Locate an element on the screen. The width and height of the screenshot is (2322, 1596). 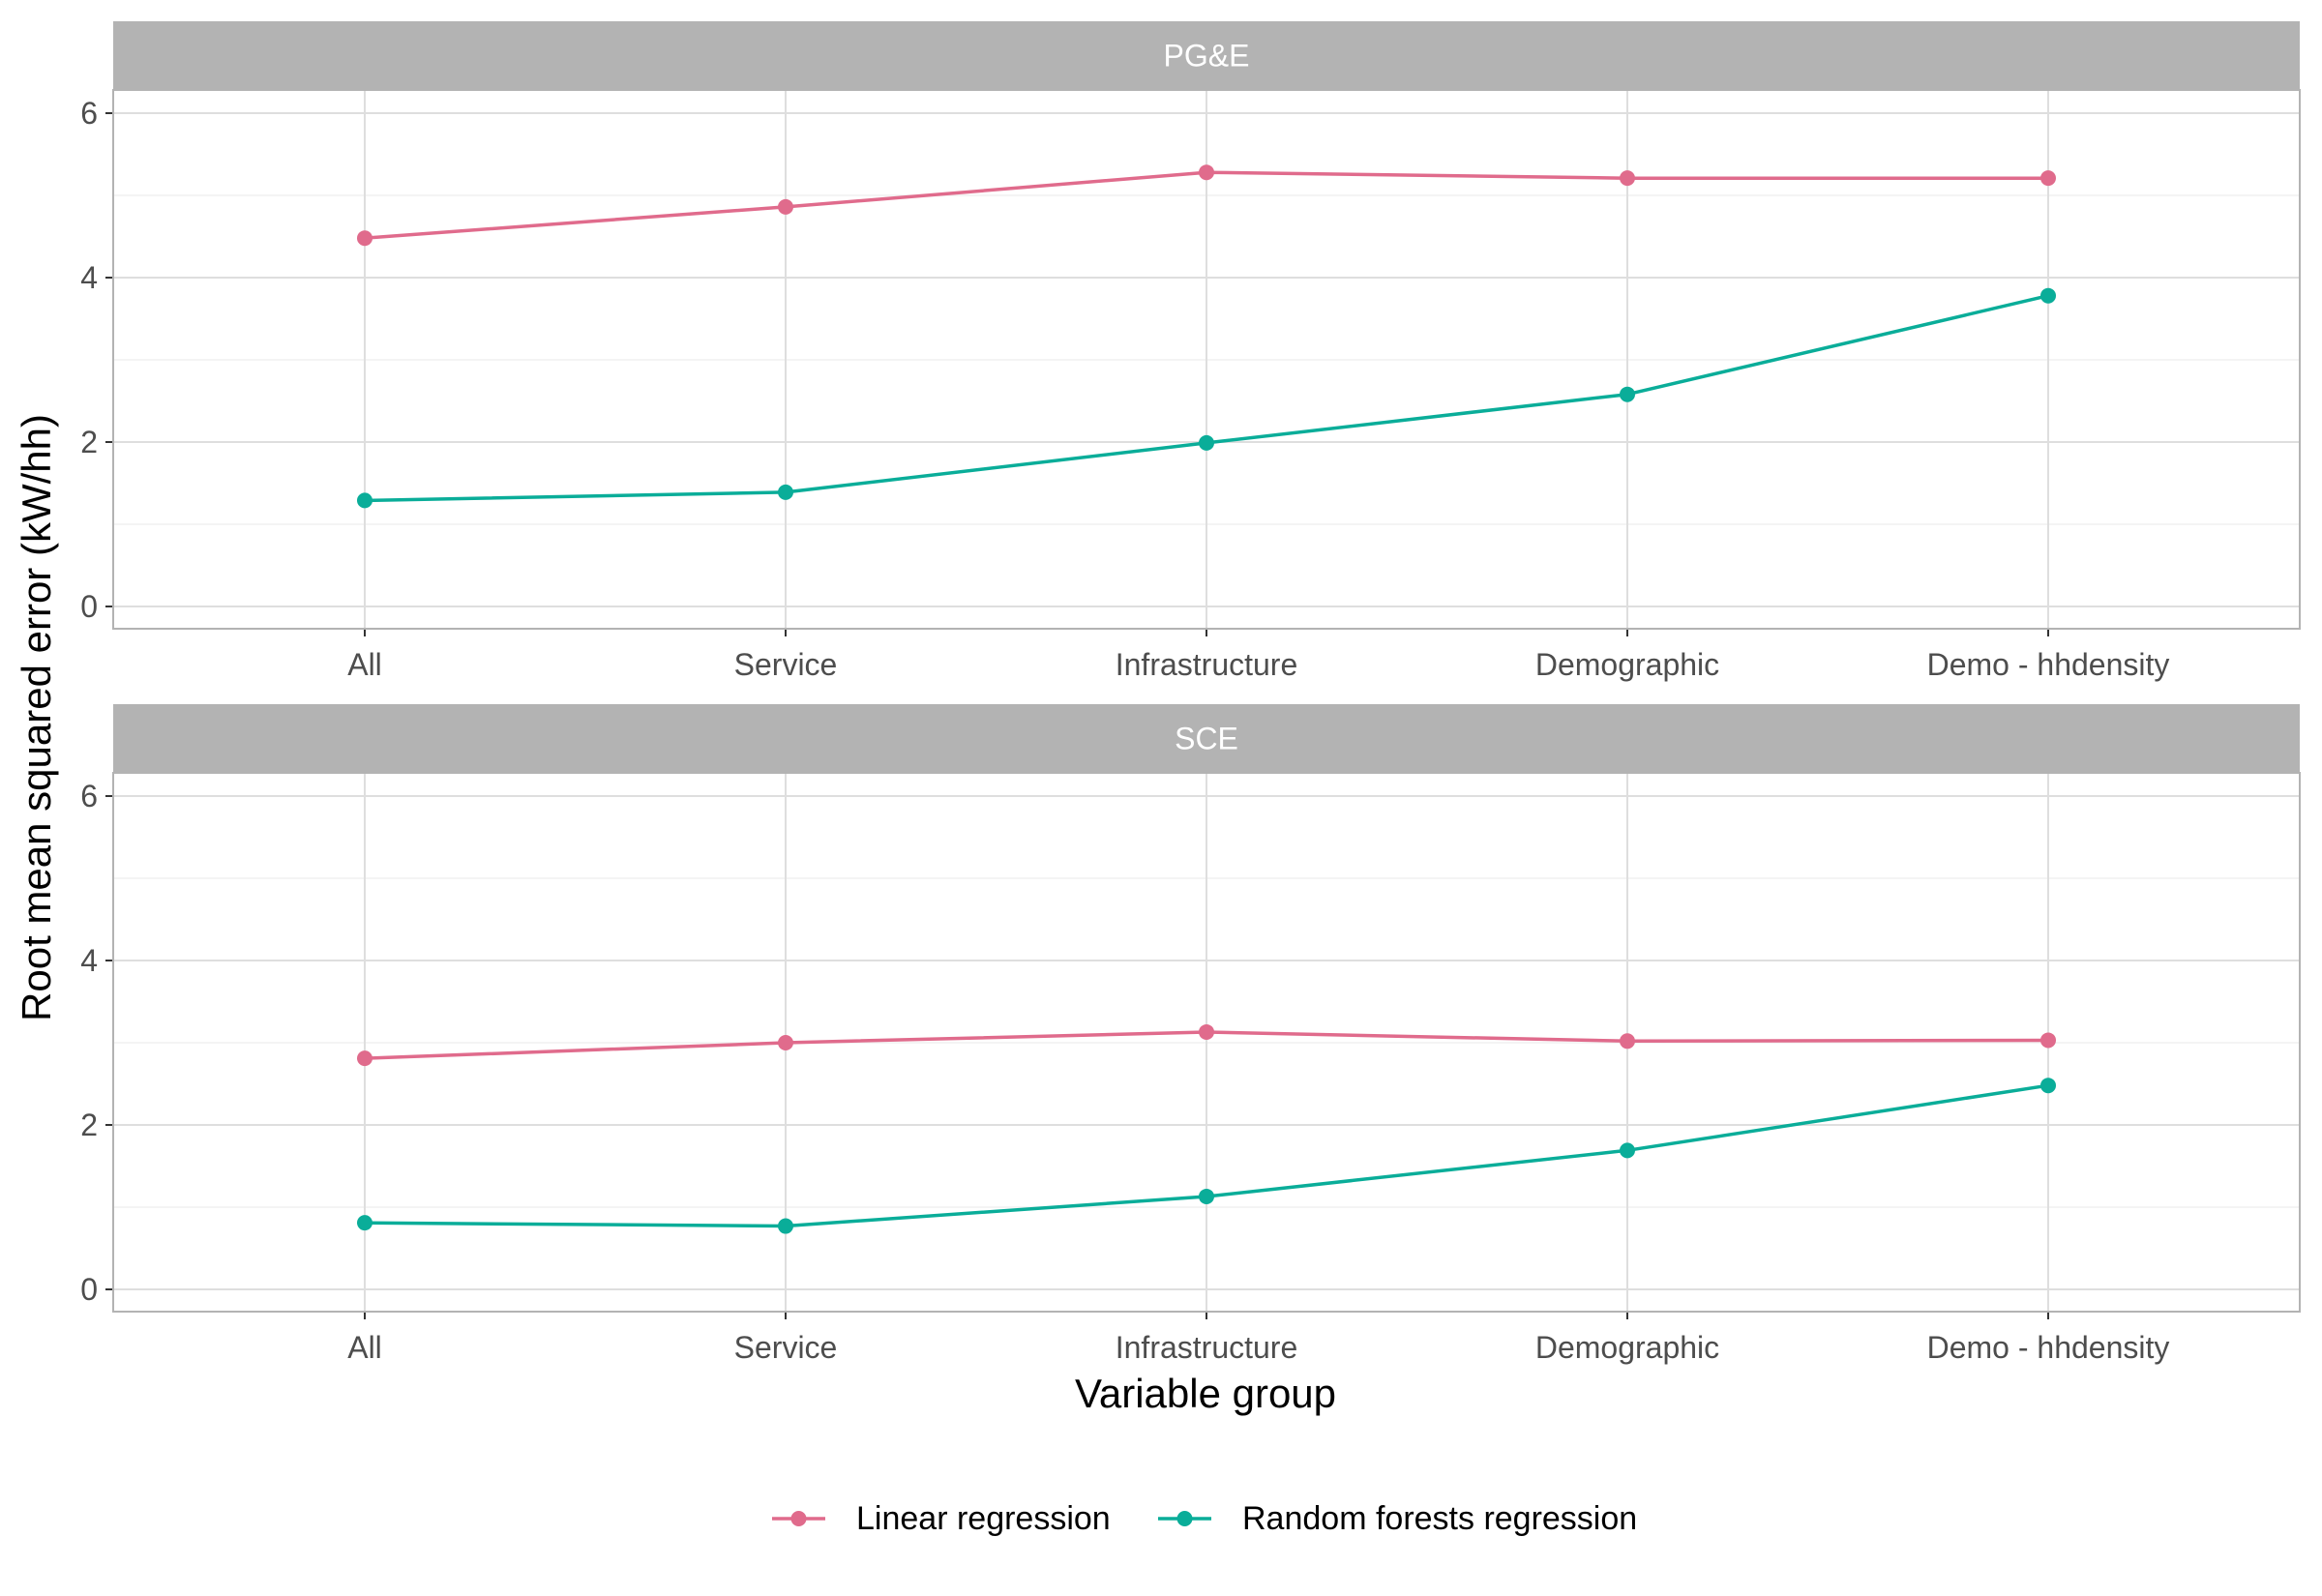
legend-item: Random forests regression is located at coordinates (1397, 1518).